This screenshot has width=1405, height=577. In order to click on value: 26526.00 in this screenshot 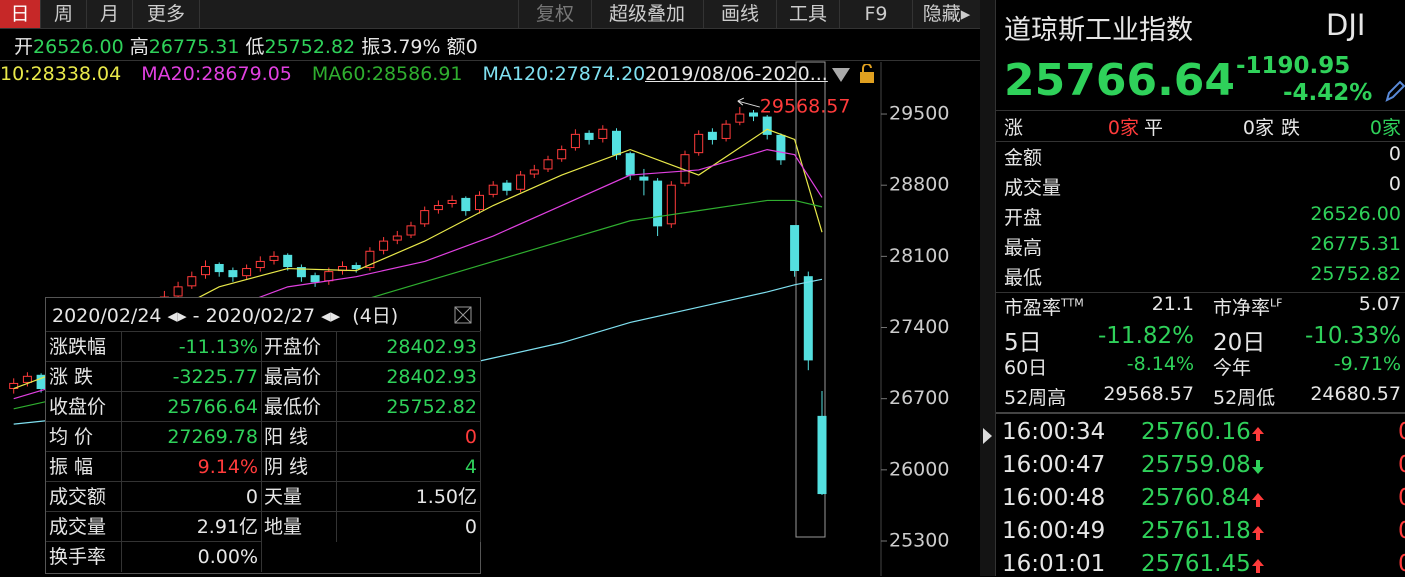, I will do `click(78, 47)`.